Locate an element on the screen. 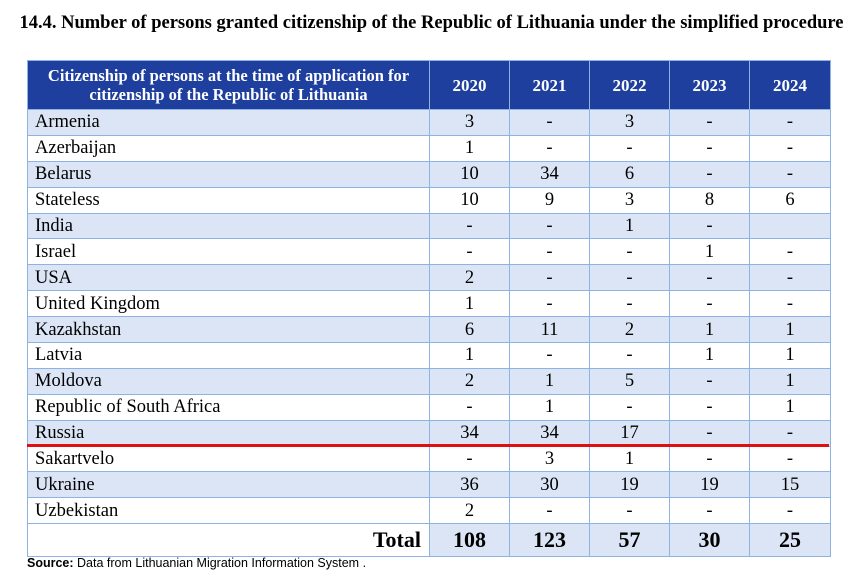 Image resolution: width=863 pixels, height=574 pixels. country-cell: Kazakhstan is located at coordinates (228, 330).